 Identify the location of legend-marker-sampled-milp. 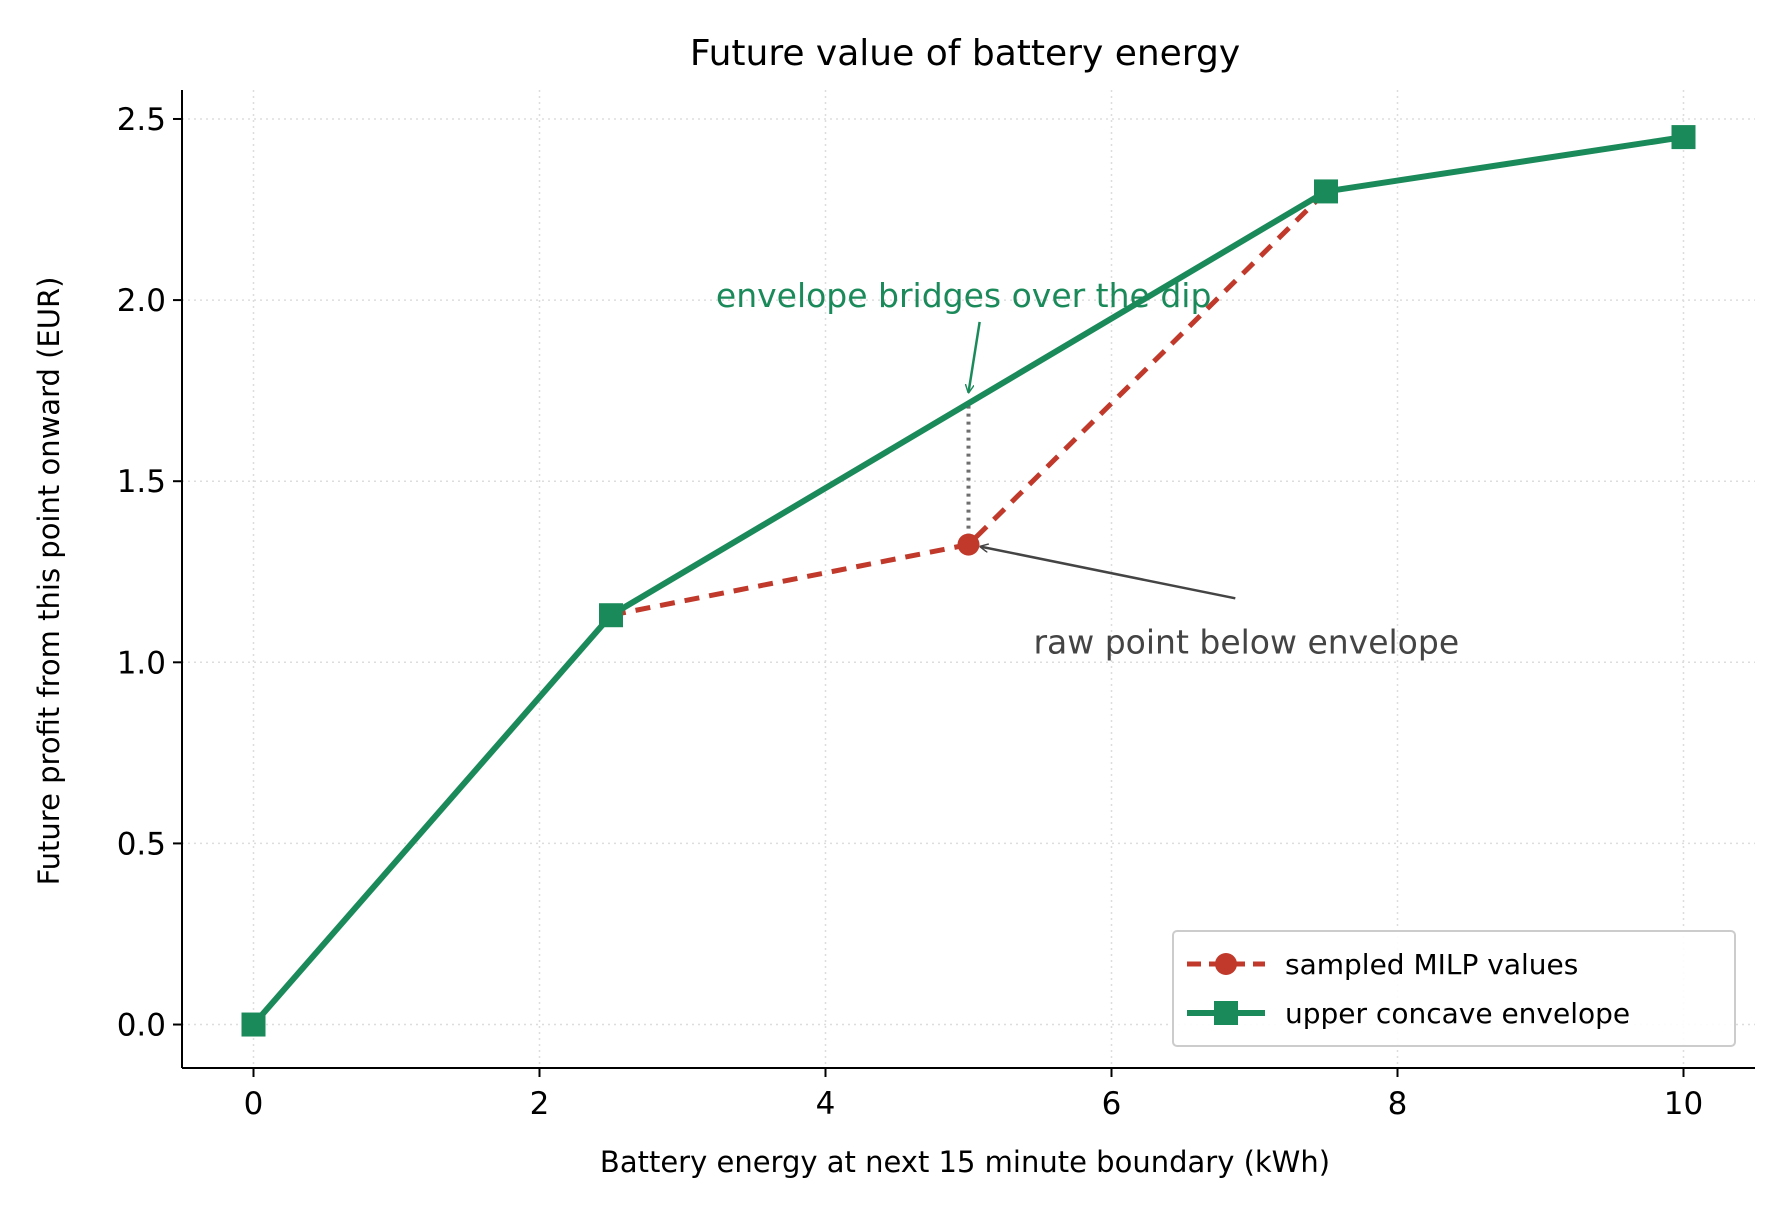
(1226, 964).